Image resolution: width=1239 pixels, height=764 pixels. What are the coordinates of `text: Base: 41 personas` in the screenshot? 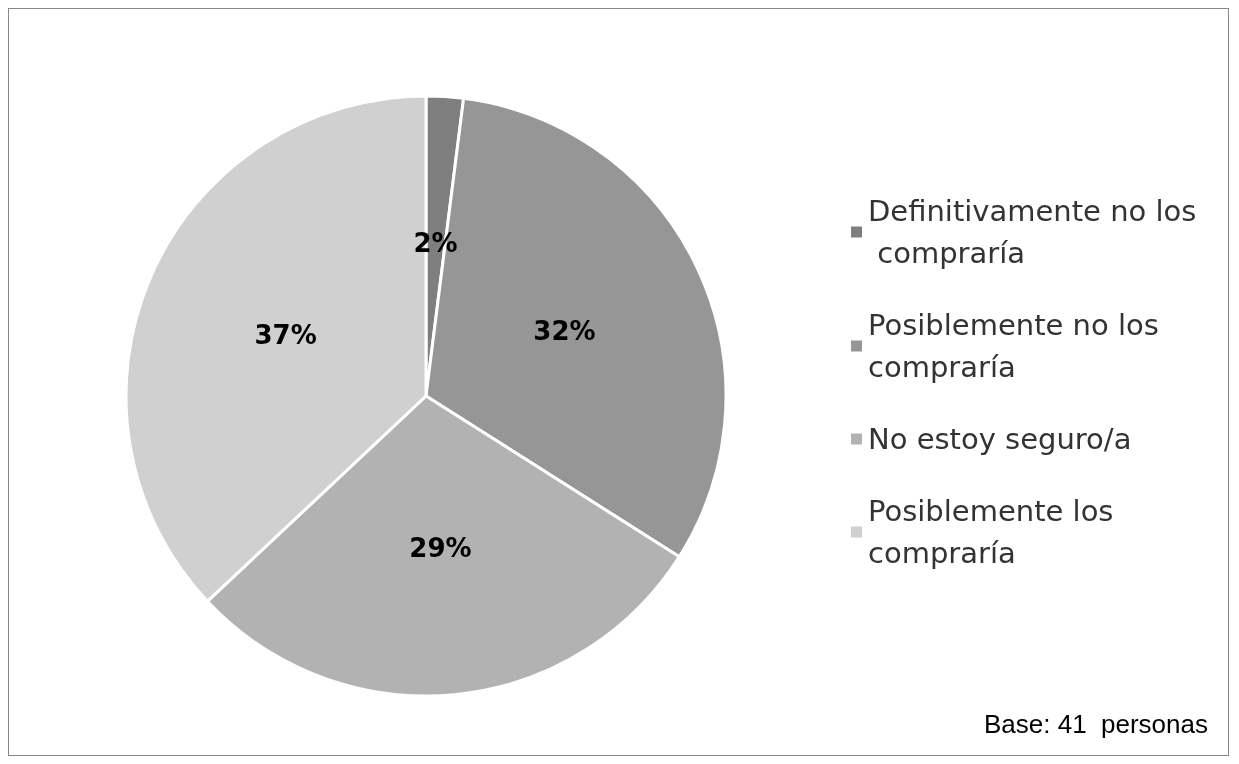 It's located at (1096, 724).